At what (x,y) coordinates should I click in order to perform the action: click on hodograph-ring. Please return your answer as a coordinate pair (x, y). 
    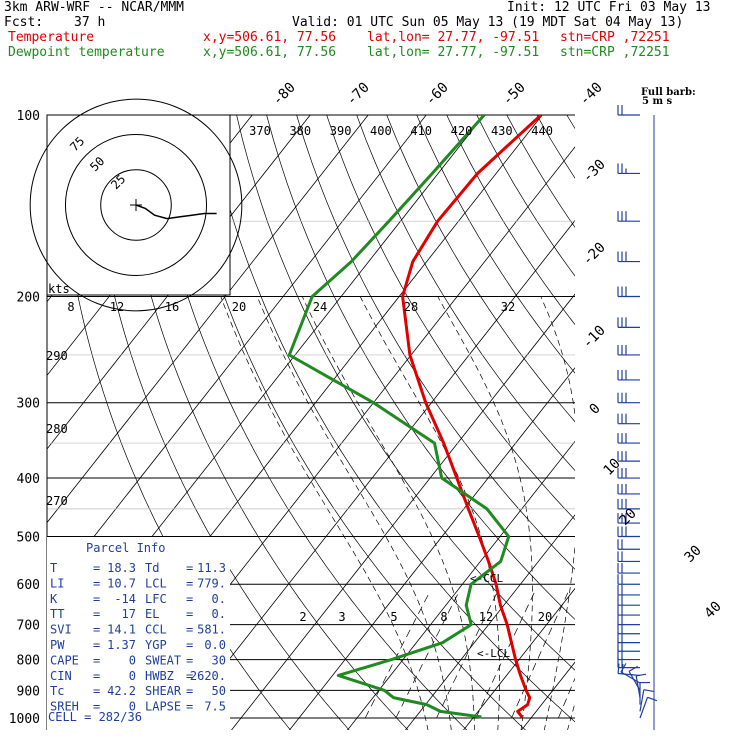
    Looking at the image, I should click on (136, 205).